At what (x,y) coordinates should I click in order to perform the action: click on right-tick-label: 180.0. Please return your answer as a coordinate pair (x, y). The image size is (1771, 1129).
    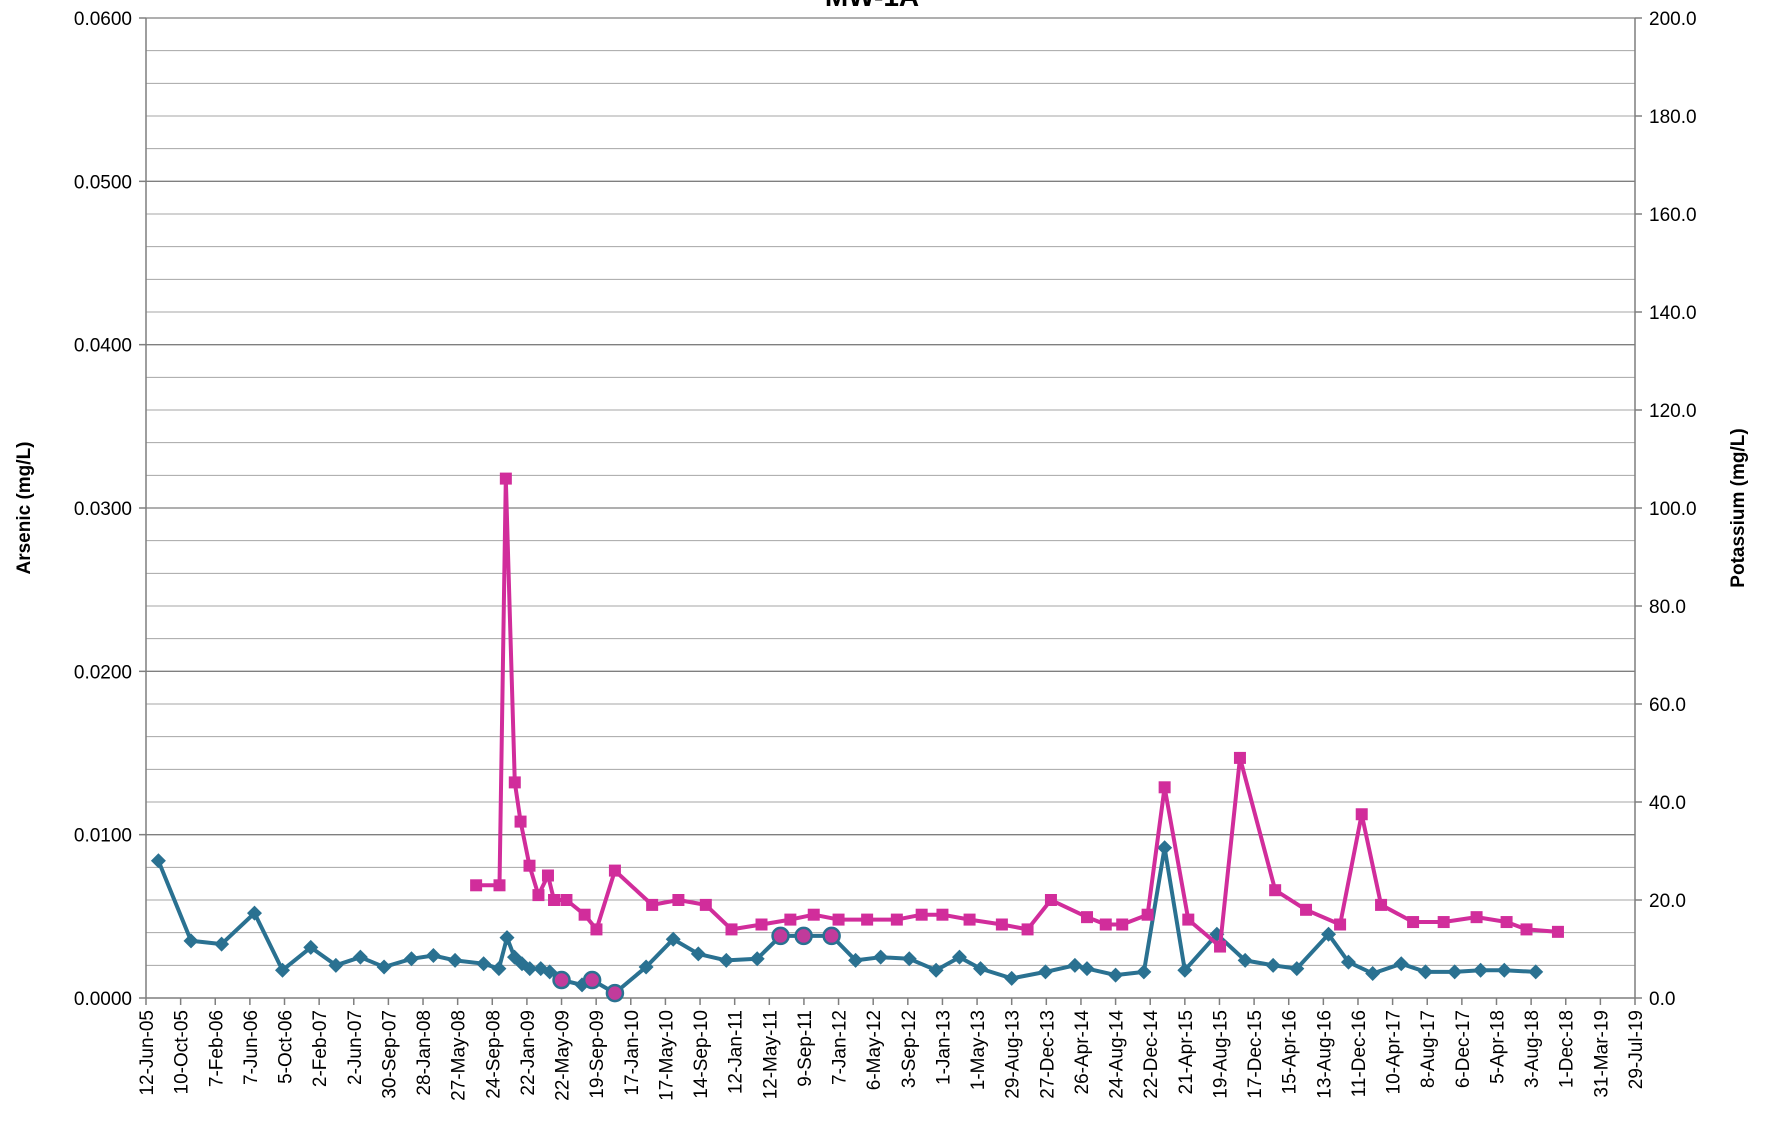
    Looking at the image, I should click on (1673, 117).